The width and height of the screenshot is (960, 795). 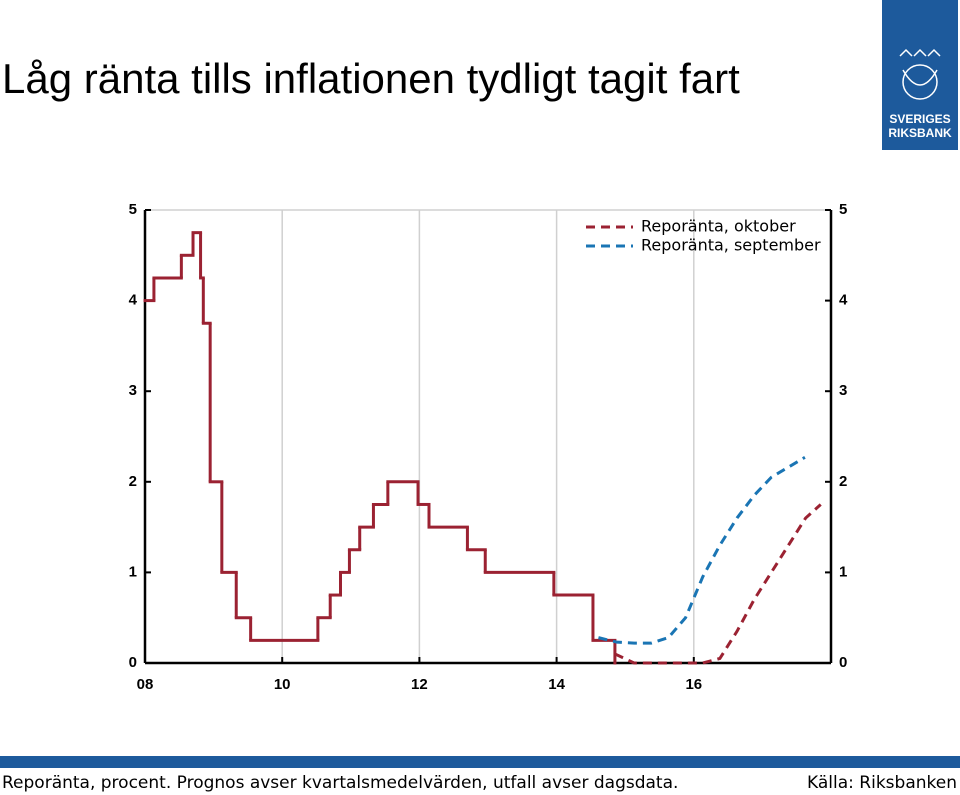 I want to click on logo-box, so click(x=920, y=75).